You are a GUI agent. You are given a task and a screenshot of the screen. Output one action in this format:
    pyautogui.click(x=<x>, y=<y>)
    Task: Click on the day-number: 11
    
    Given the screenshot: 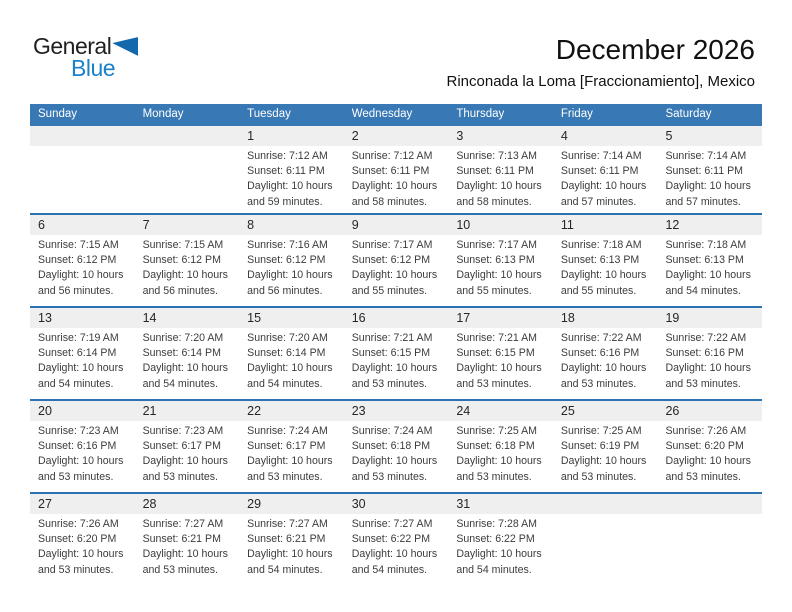 What is the action you would take?
    pyautogui.click(x=567, y=225)
    